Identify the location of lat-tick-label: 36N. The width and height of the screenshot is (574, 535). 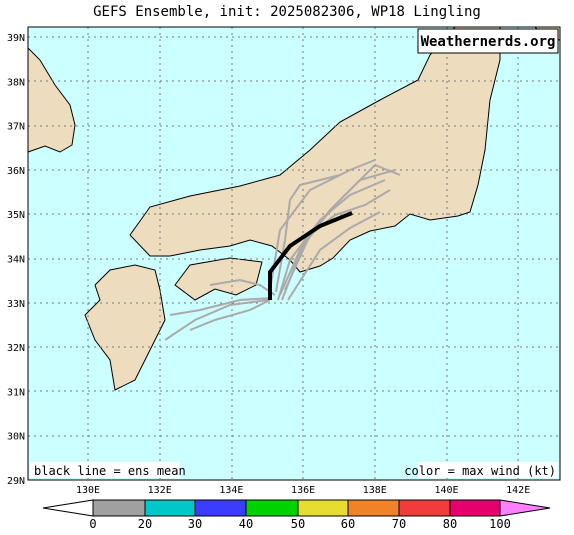
(16, 171).